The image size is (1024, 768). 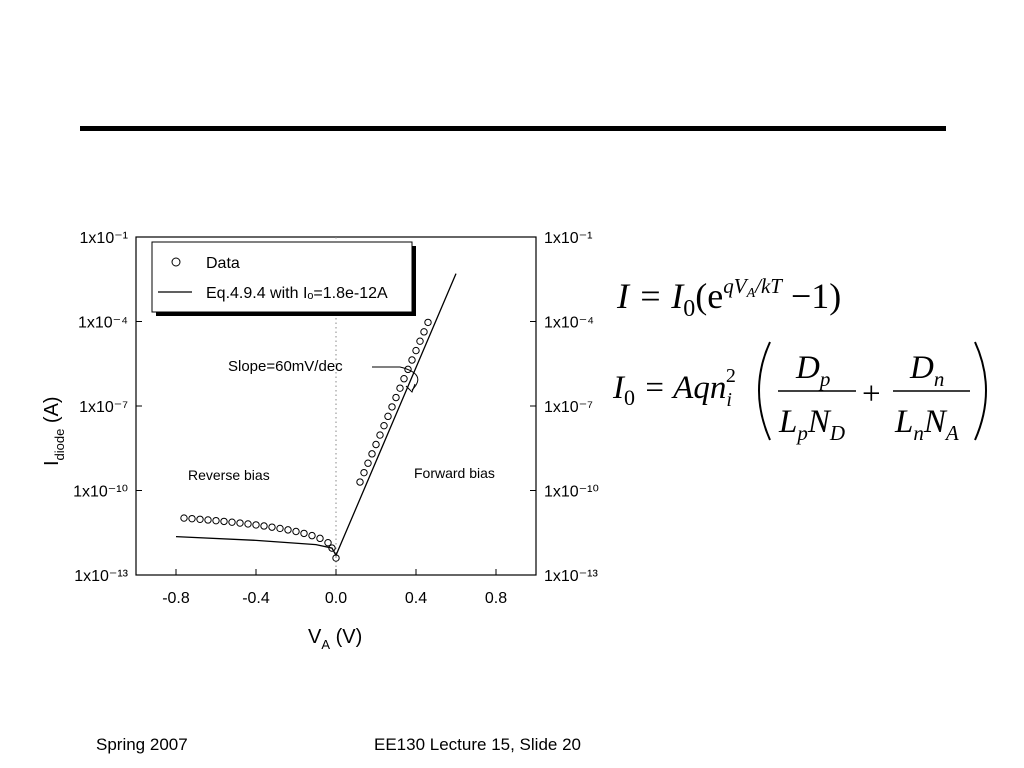 I want to click on eq-sub: i, so click(x=729, y=400).